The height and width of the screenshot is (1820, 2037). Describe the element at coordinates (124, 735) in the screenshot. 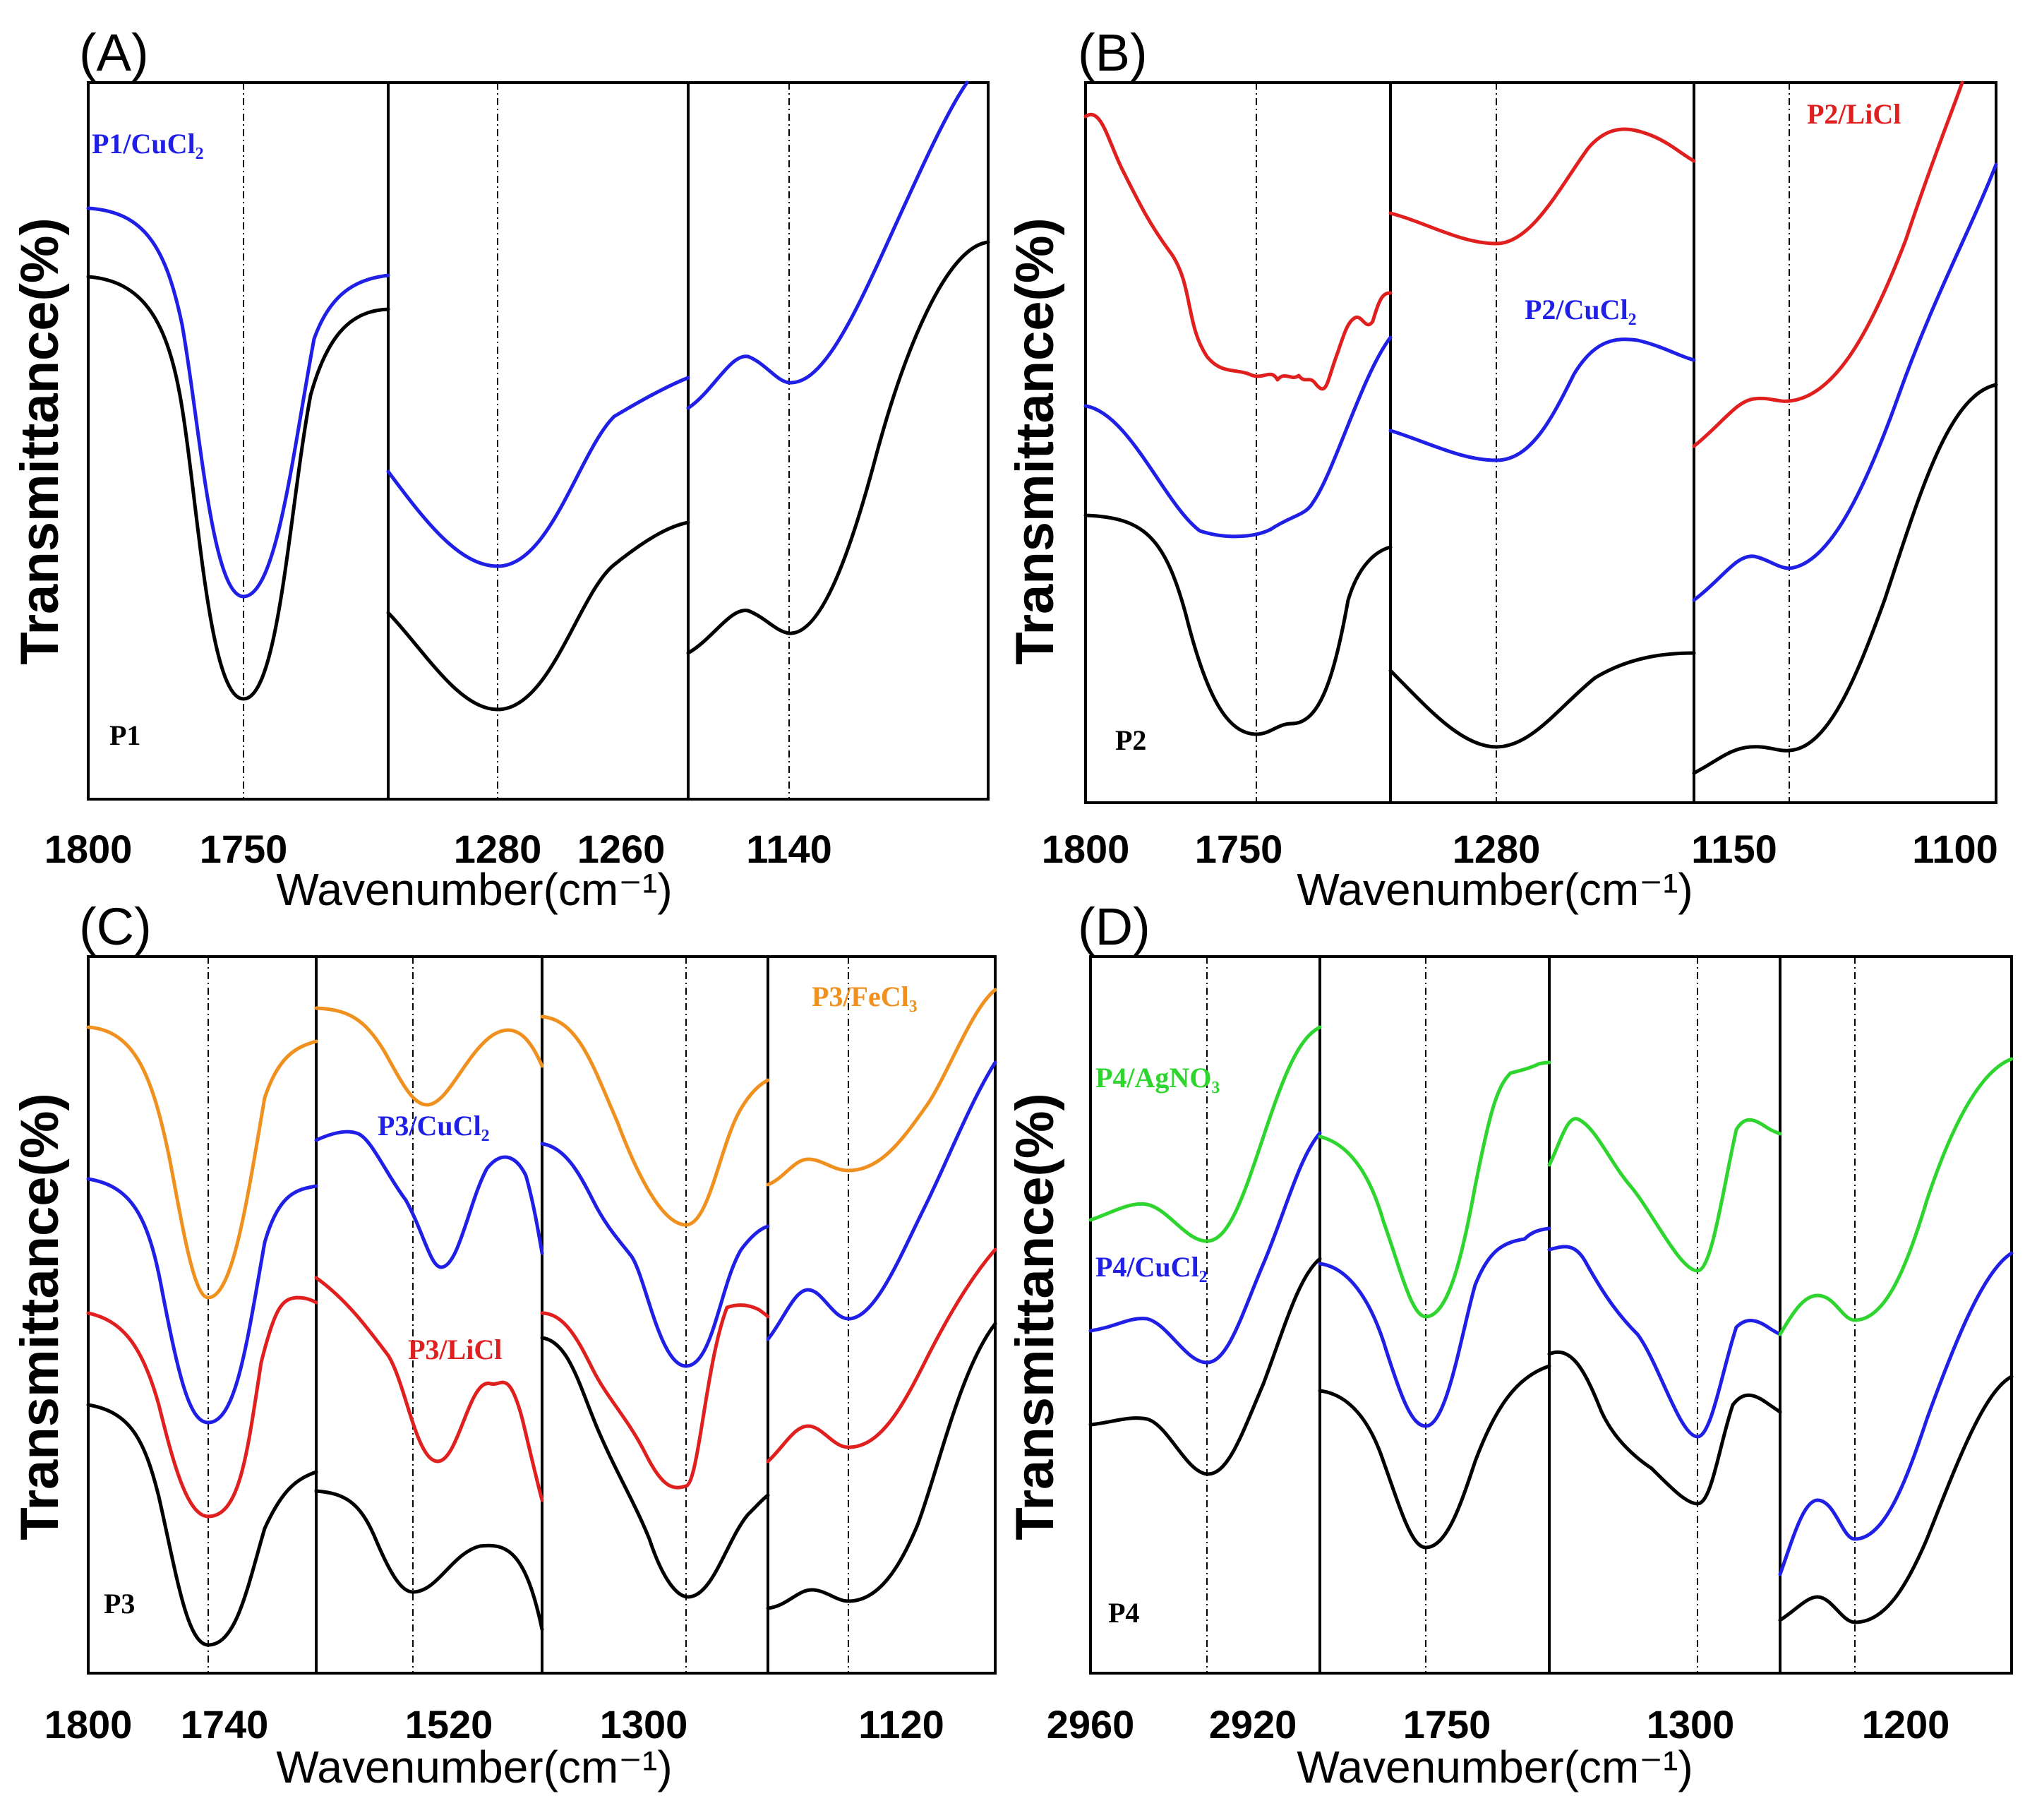

I see `series-label-p1: P1` at that location.